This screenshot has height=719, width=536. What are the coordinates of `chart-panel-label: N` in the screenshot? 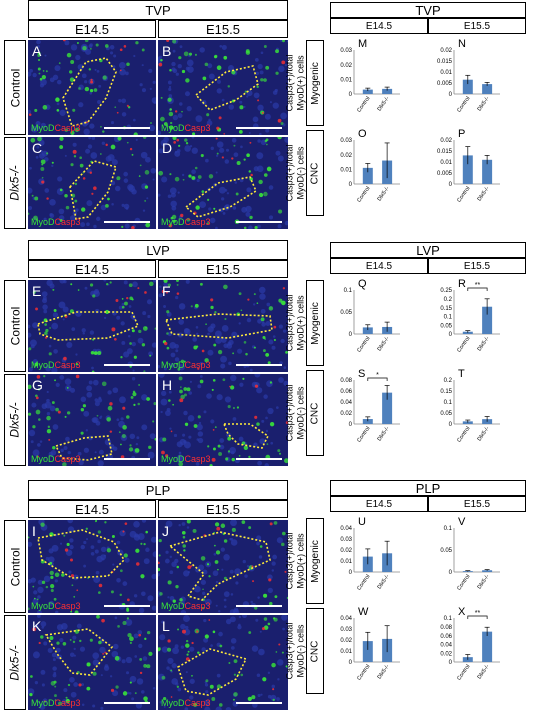 It's located at (462, 44).